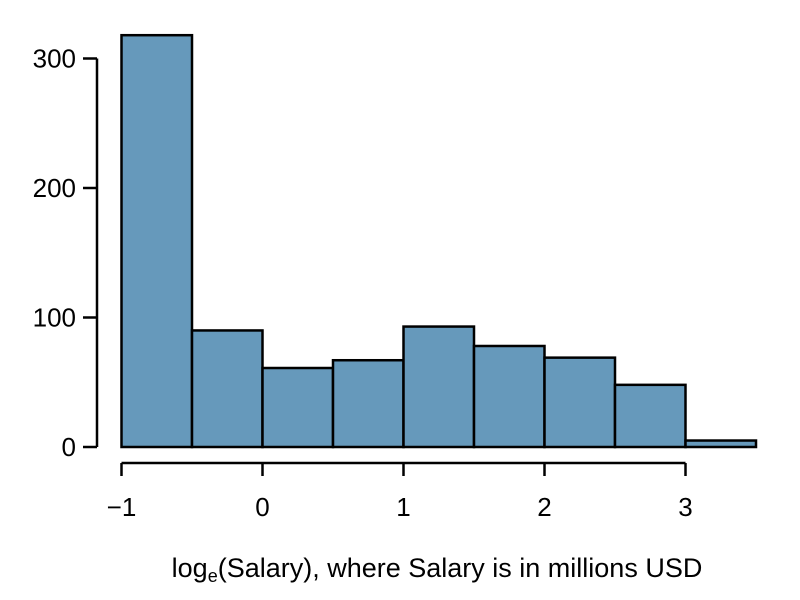  I want to click on x-tick-label--1: −1, so click(122, 507).